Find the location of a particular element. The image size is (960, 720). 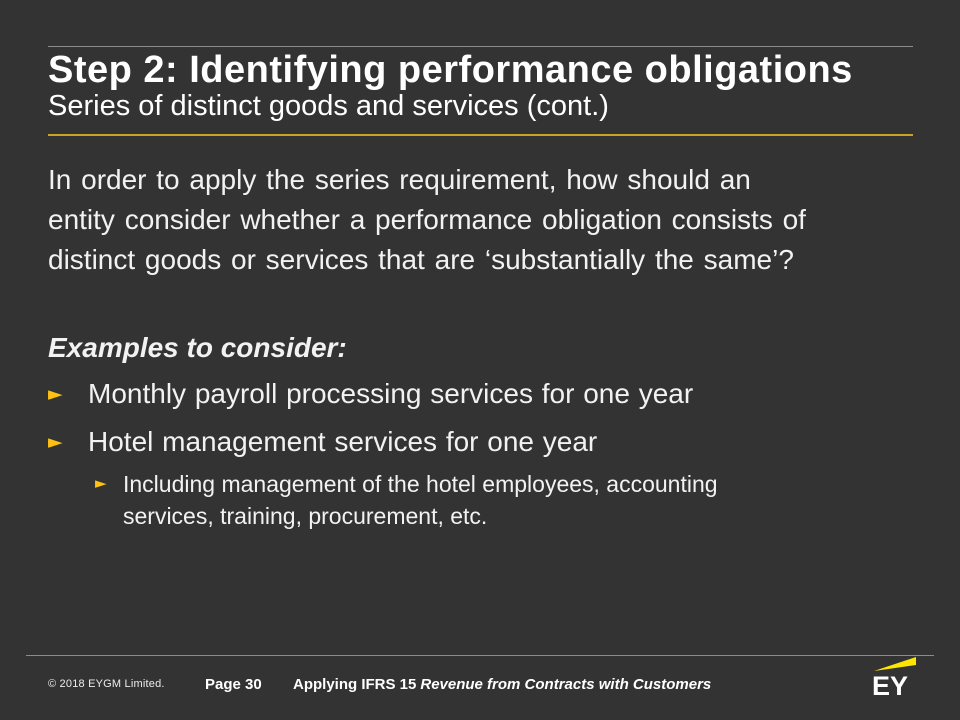

ey-logo: EY is located at coordinates (895, 679).